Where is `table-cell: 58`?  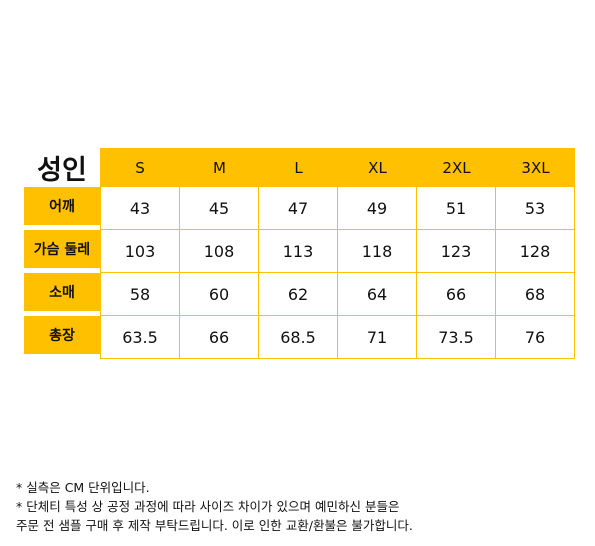
table-cell: 58 is located at coordinates (140, 294).